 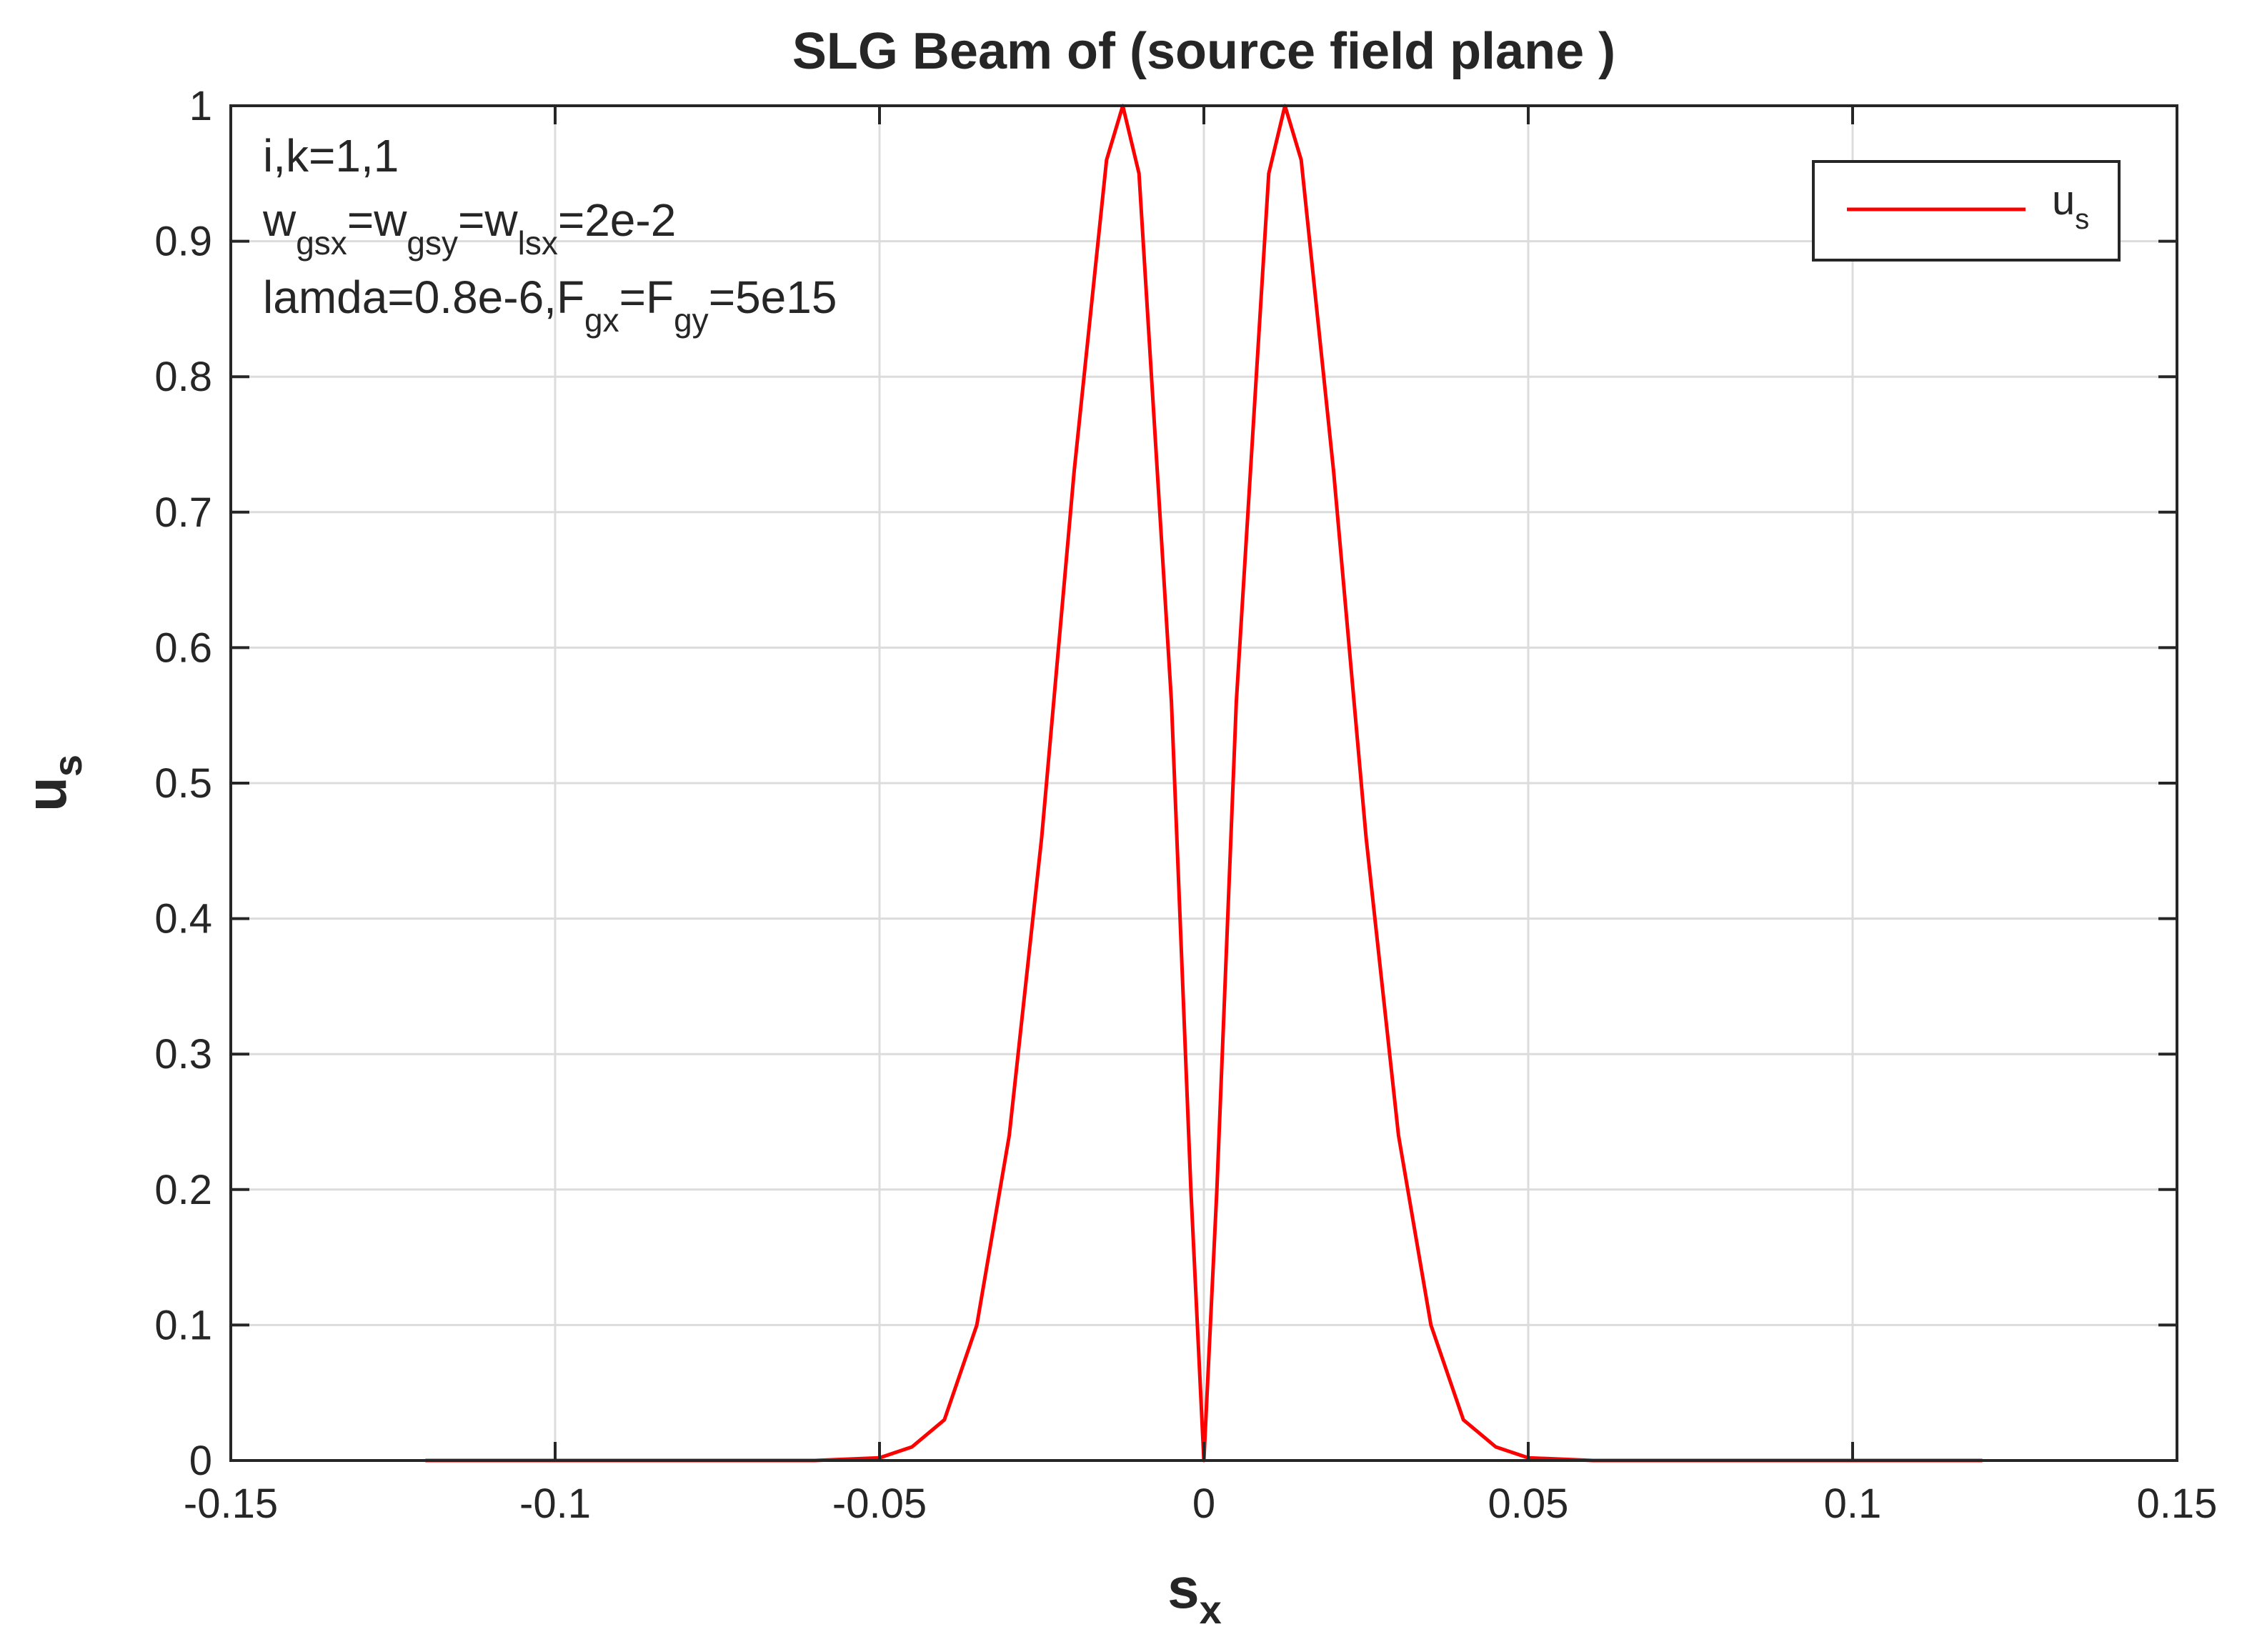 What do you see at coordinates (601, 320) in the screenshot?
I see `annotation-subscript: gx` at bounding box center [601, 320].